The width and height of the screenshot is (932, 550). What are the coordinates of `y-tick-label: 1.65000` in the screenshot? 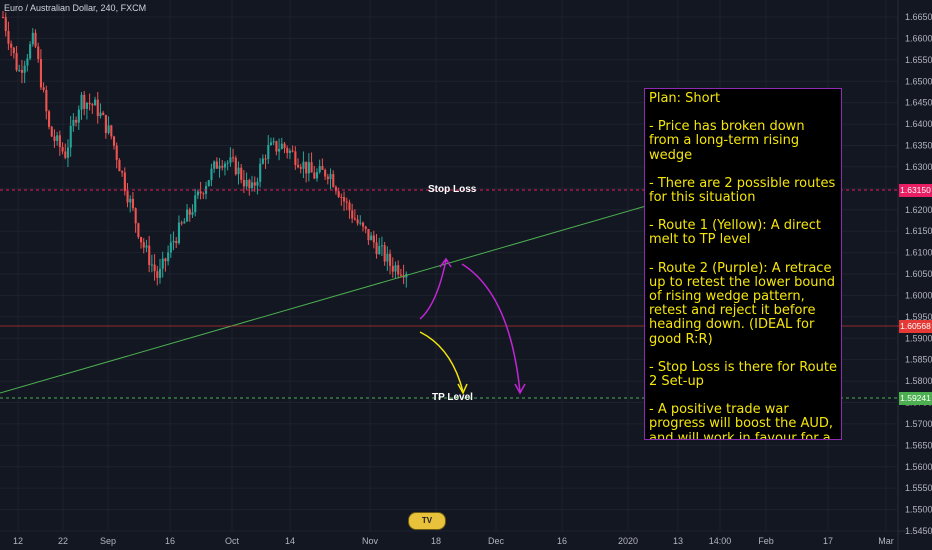 It's located at (918, 81).